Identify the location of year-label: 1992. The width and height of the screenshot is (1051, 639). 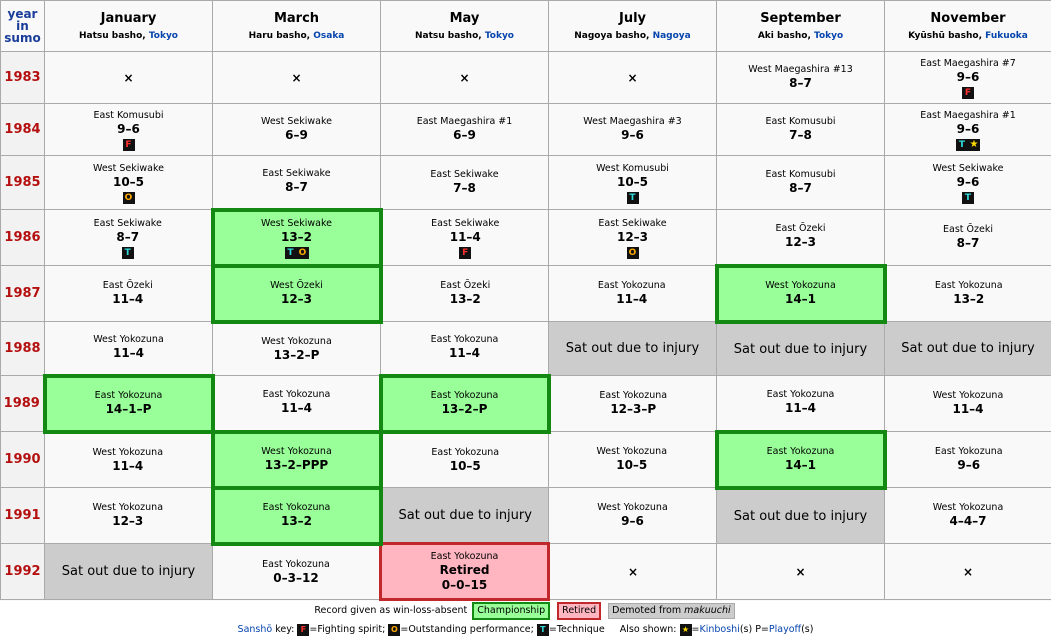
(22, 571).